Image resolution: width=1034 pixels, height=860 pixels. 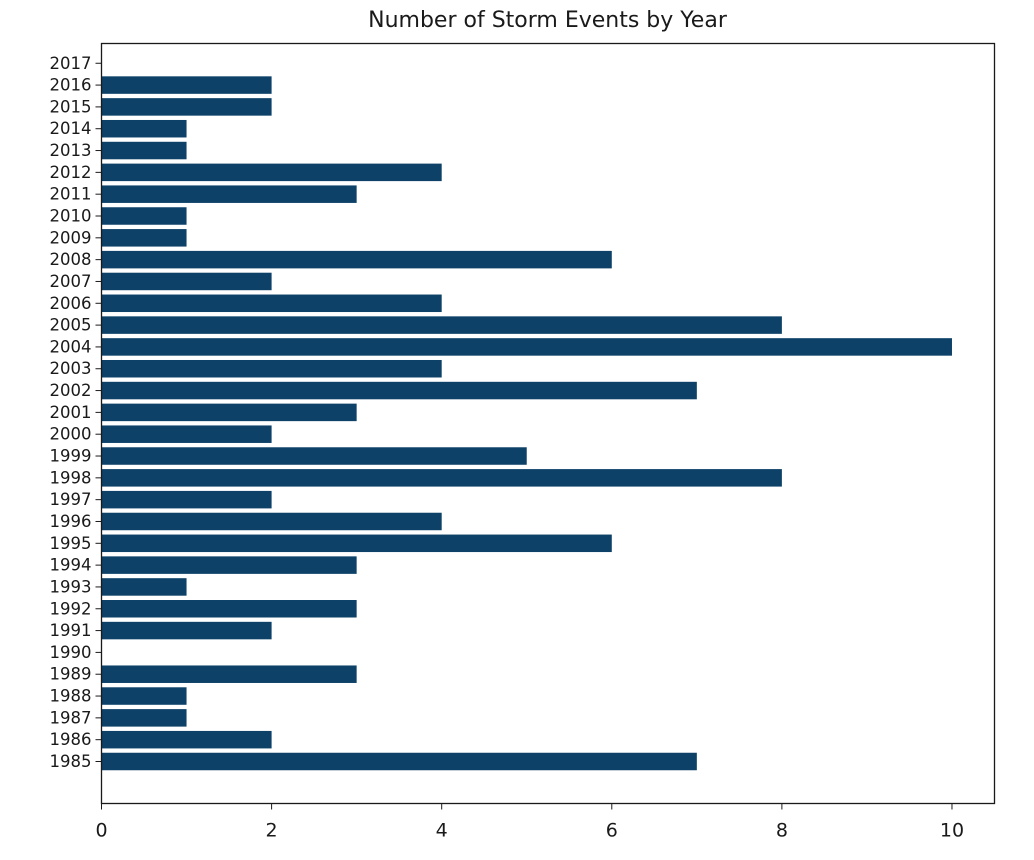 What do you see at coordinates (71, 63) in the screenshot?
I see `ytick-label-2017: 2017` at bounding box center [71, 63].